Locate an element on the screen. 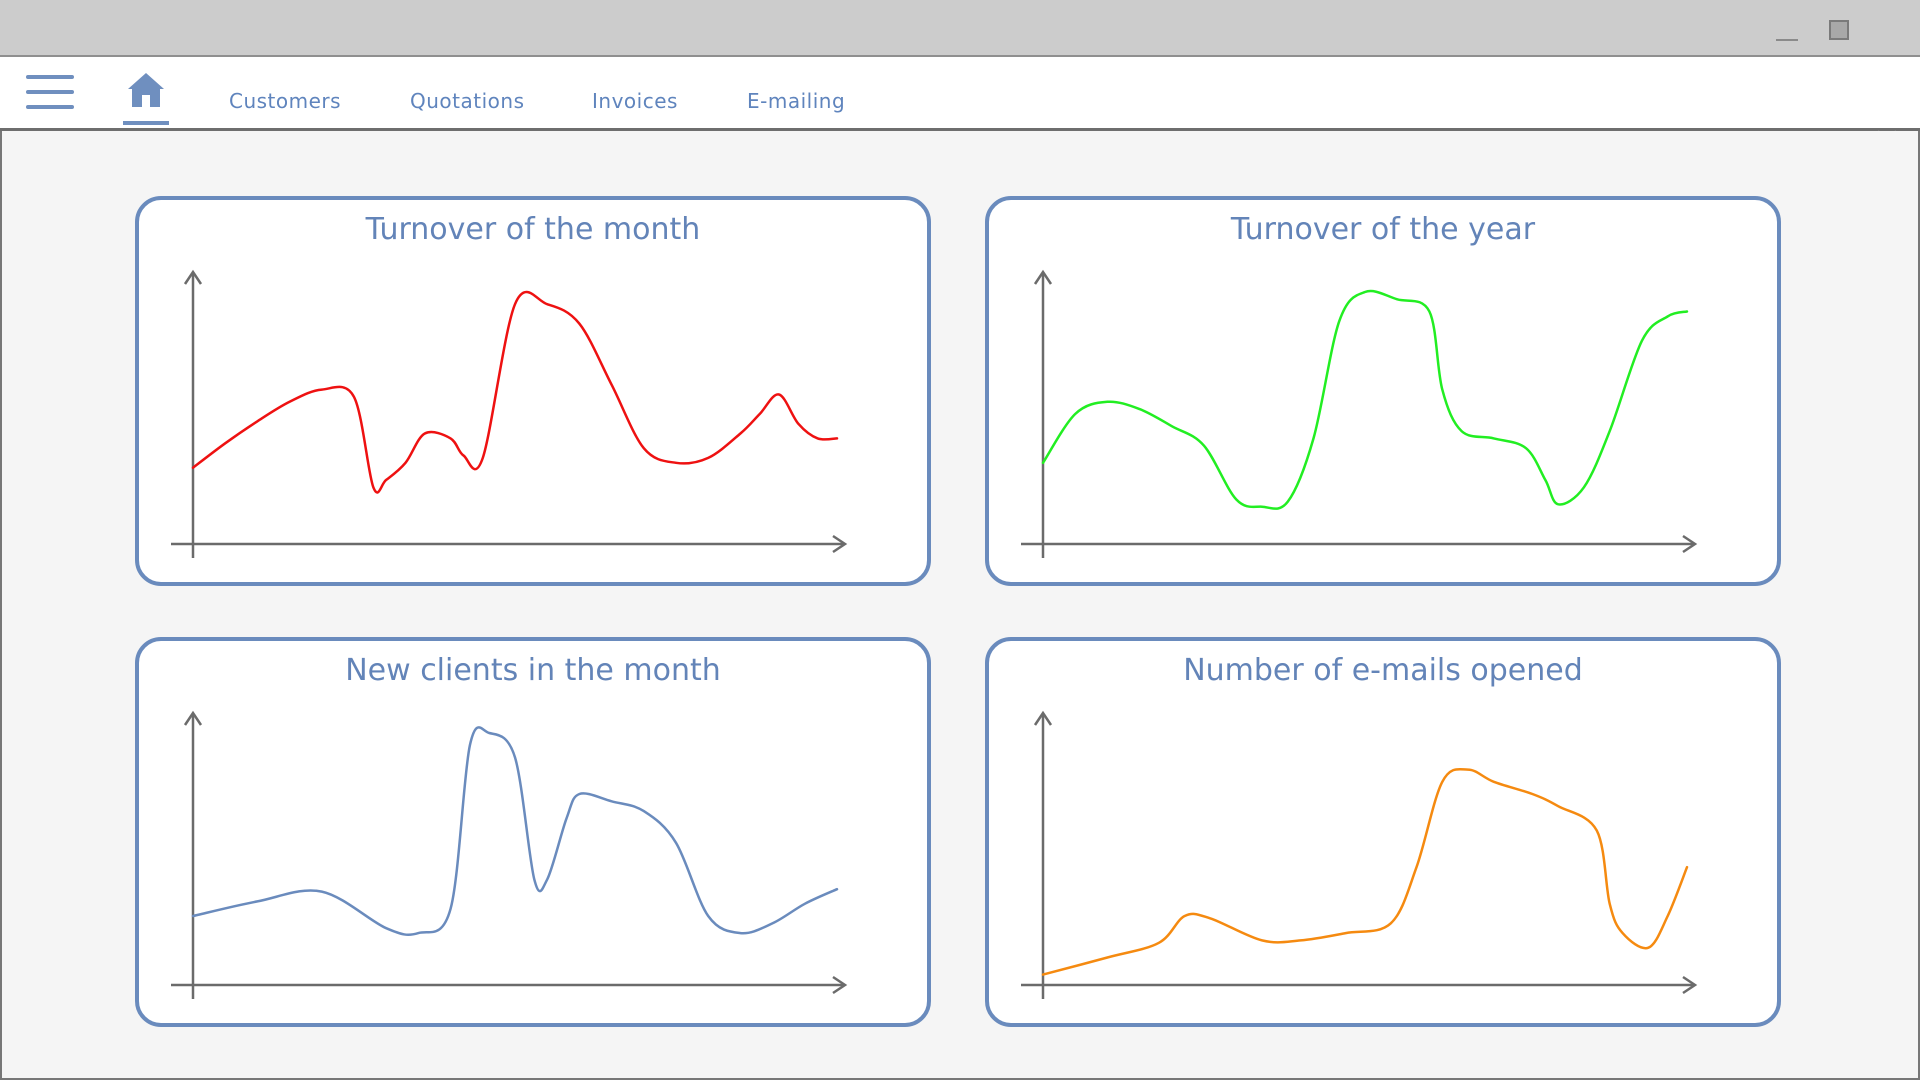 This screenshot has width=1920, height=1080. hamburger-menu-icon is located at coordinates (50, 93).